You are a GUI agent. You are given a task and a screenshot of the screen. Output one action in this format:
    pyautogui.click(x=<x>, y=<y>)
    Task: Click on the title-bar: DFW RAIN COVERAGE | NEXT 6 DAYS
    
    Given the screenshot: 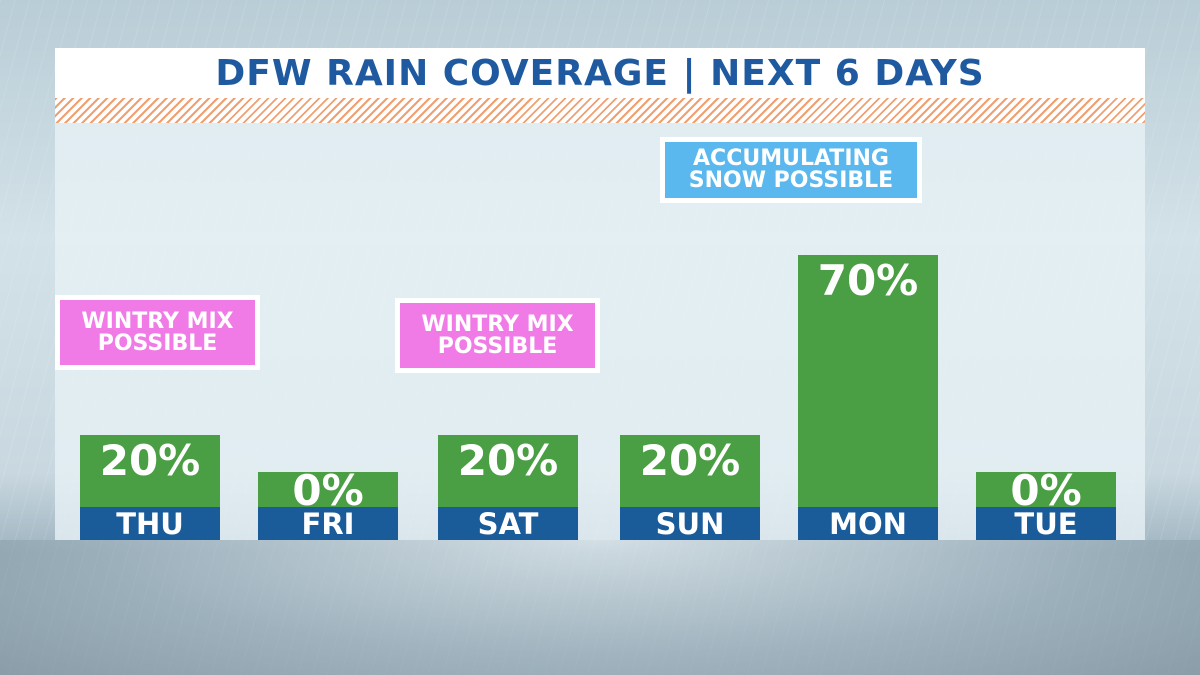 What is the action you would take?
    pyautogui.click(x=600, y=73)
    